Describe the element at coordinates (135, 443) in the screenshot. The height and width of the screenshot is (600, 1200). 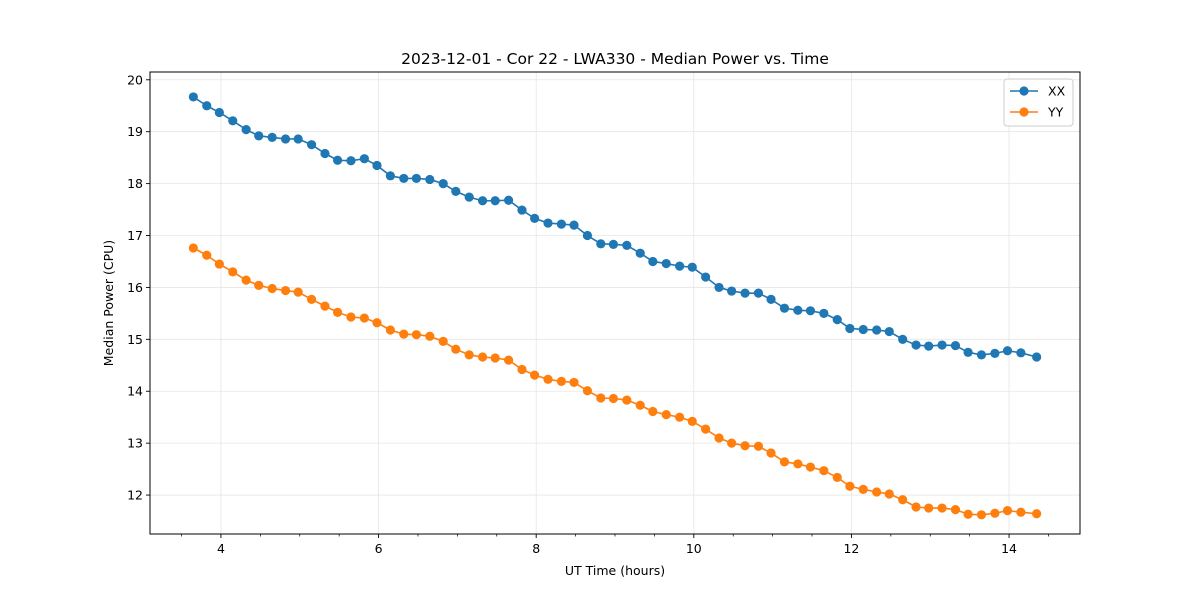
I see `y-tick-label: 13` at that location.